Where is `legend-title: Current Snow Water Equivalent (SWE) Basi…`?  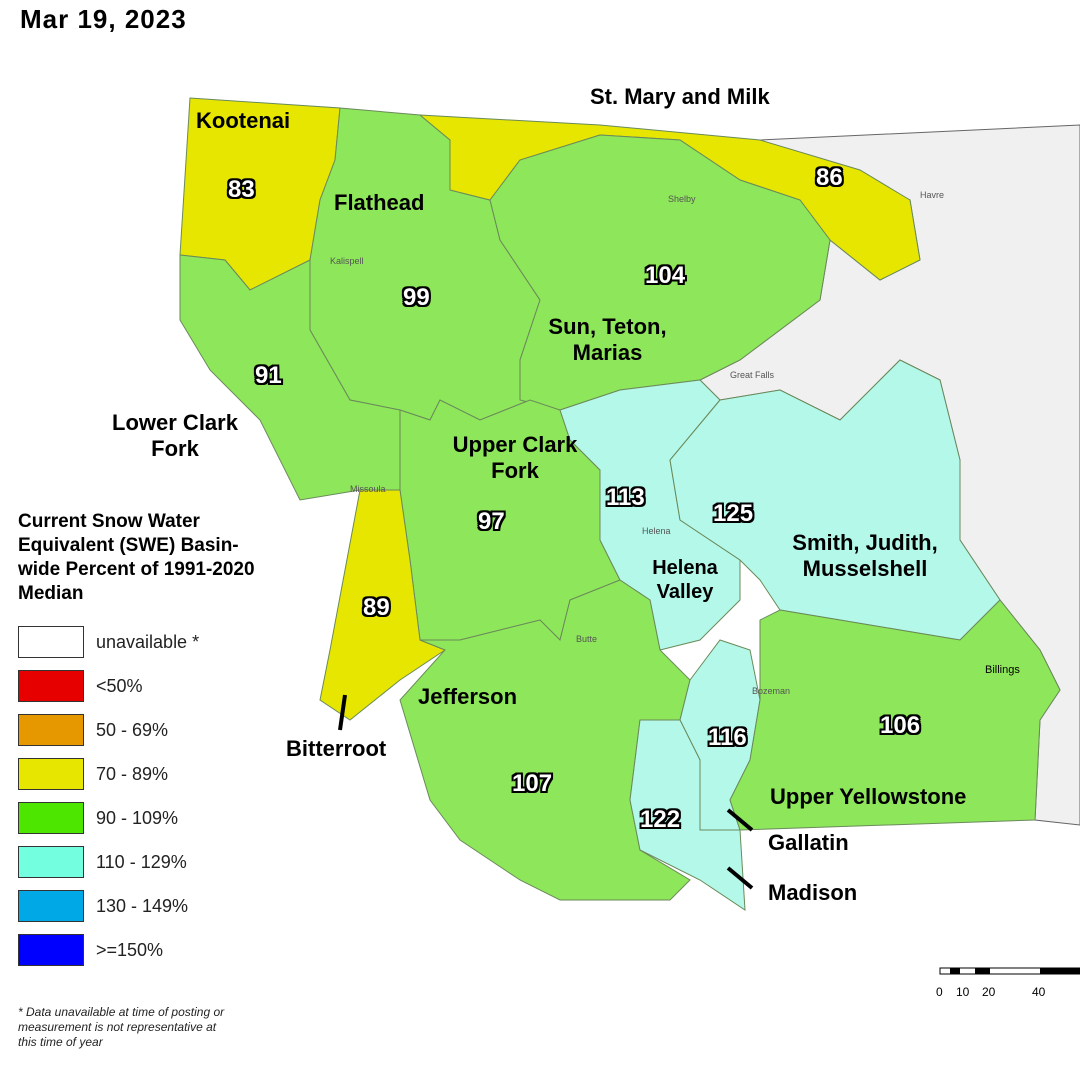 legend-title: Current Snow Water Equivalent (SWE) Basi… is located at coordinates (136, 557).